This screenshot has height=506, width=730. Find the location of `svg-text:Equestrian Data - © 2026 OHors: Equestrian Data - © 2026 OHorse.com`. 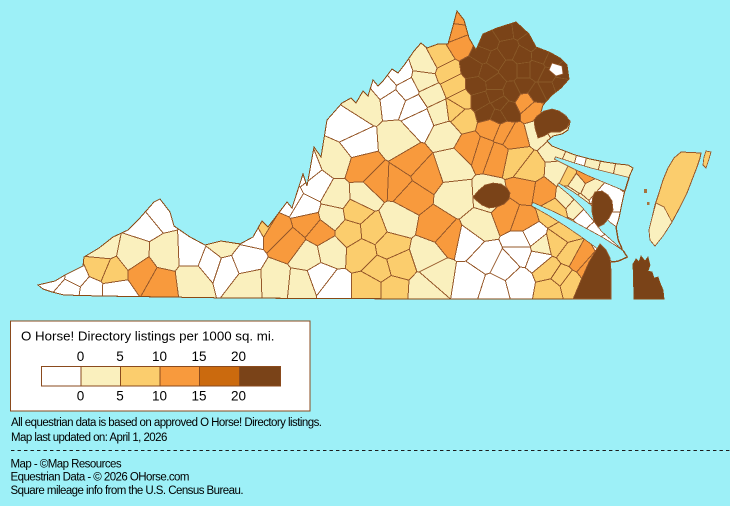

svg-text:Equestrian Data - © 2026 OHors: Equestrian Data - © 2026 OHorse.com is located at coordinates (100, 478).